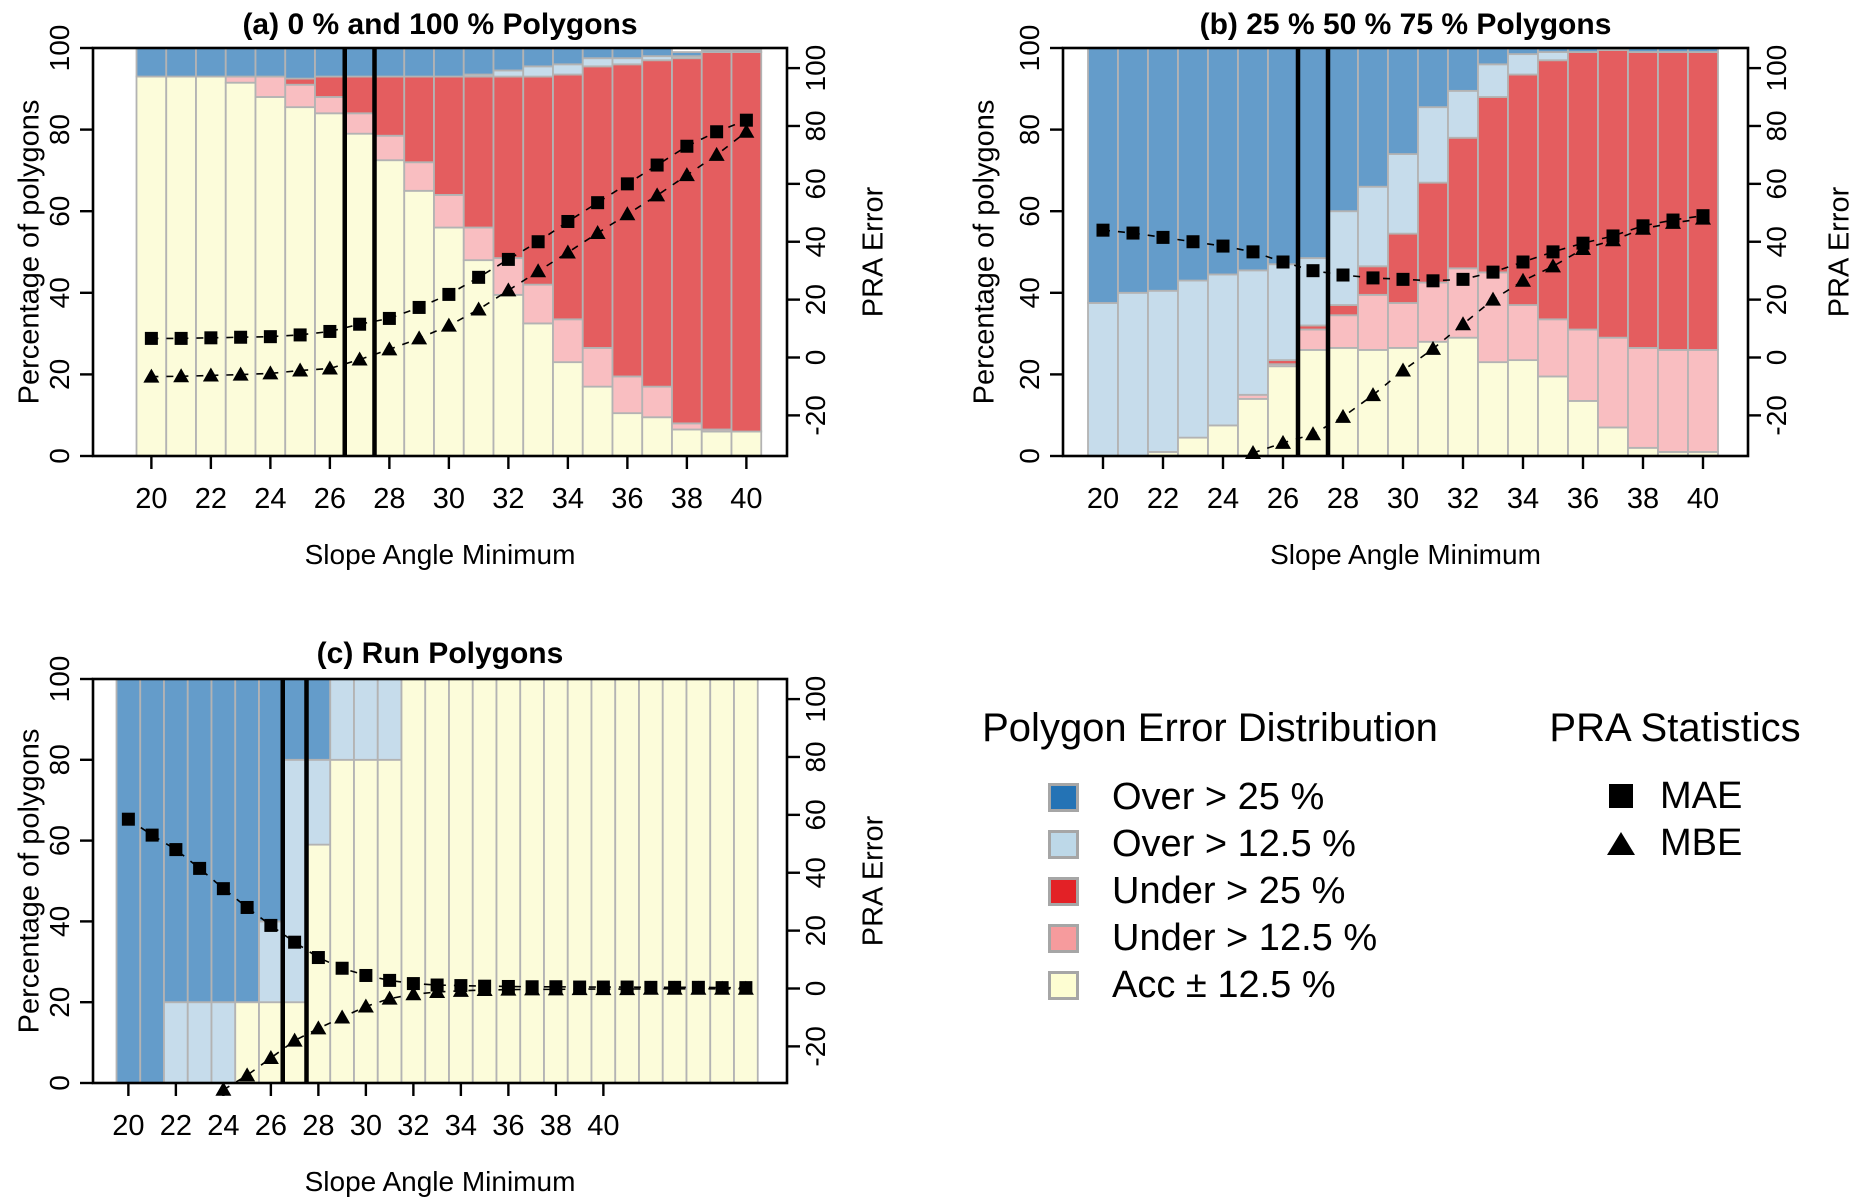  I want to click on y-axis-tick-label: 40, so click(59, 921).